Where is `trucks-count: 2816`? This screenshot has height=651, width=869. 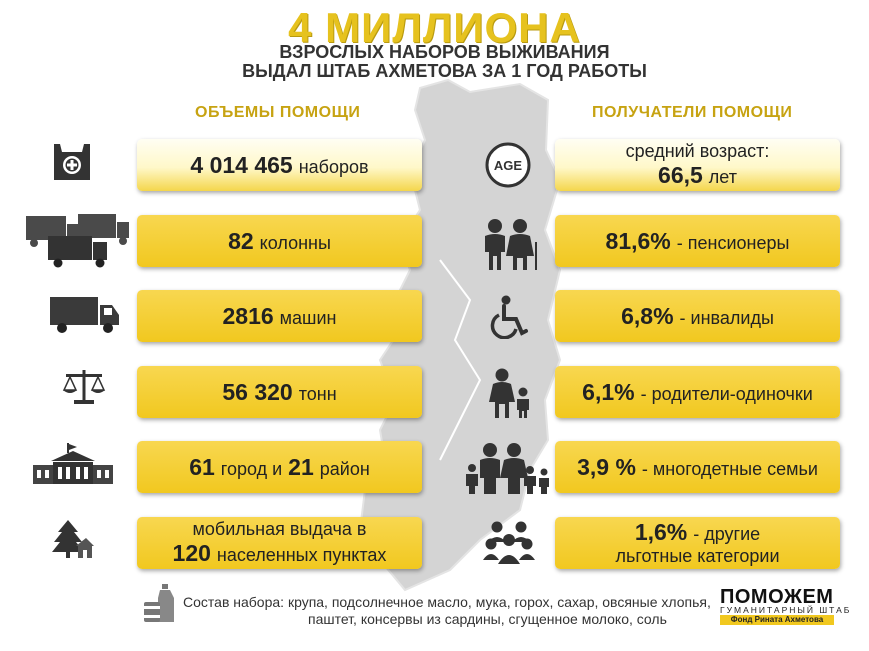
trucks-count: 2816 is located at coordinates (248, 315).